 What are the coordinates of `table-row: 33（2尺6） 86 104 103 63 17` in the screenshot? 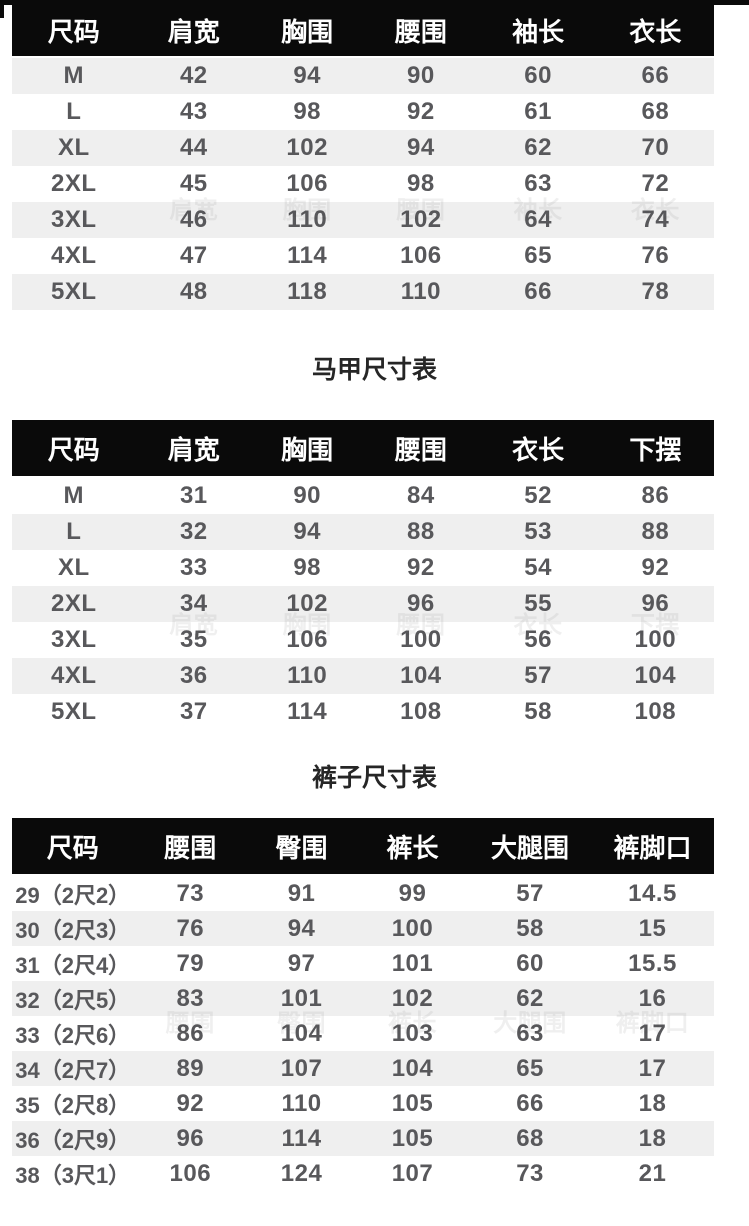 It's located at (363, 1033).